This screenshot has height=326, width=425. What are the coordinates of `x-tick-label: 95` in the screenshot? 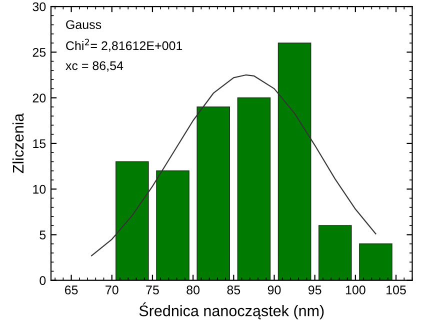 It's located at (315, 290).